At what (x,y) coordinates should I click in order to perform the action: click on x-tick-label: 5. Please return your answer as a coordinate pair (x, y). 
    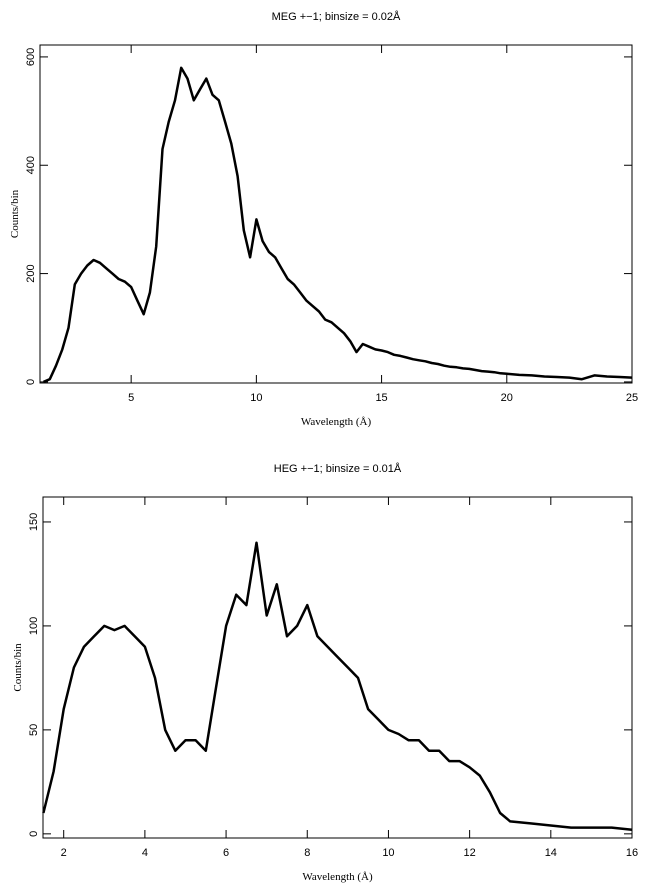
    Looking at the image, I should click on (131, 398).